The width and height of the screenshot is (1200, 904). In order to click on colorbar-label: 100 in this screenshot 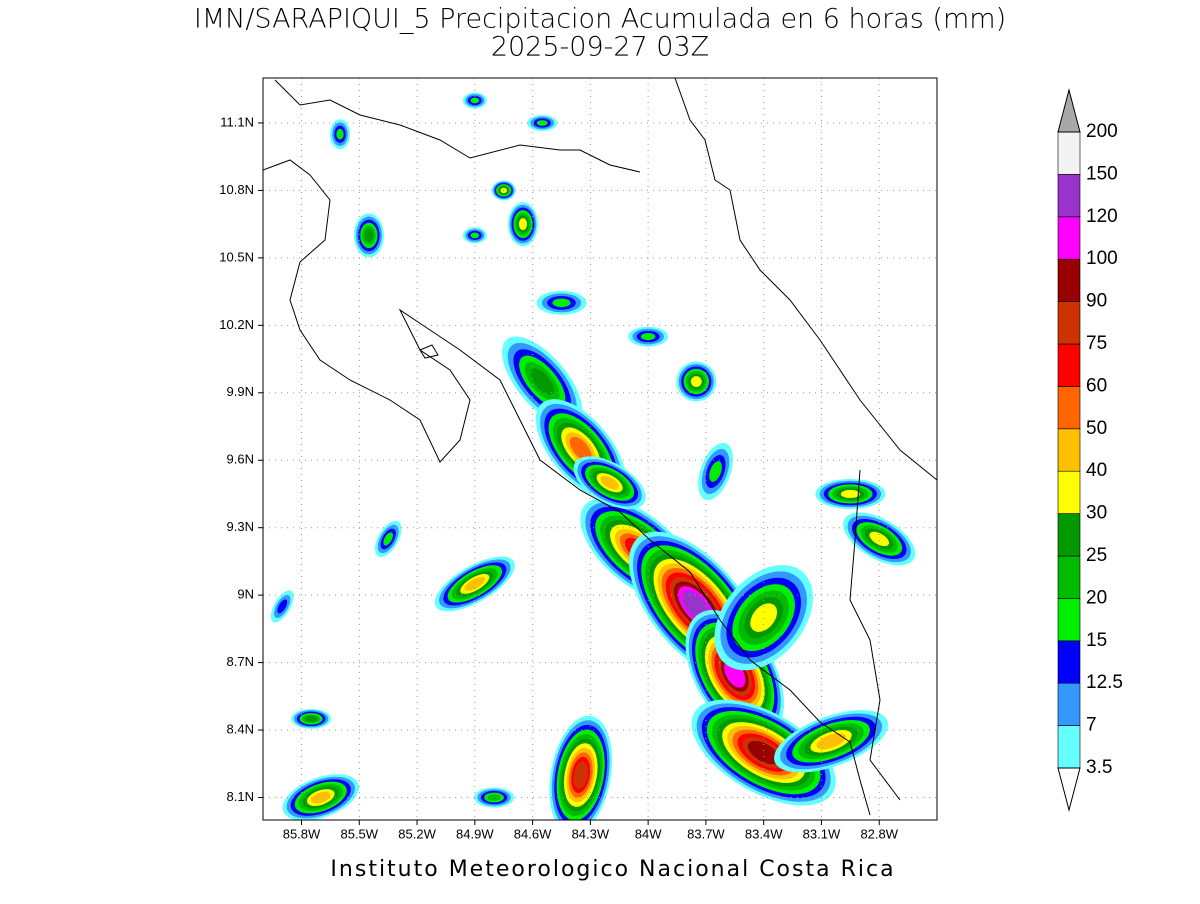, I will do `click(1102, 258)`.